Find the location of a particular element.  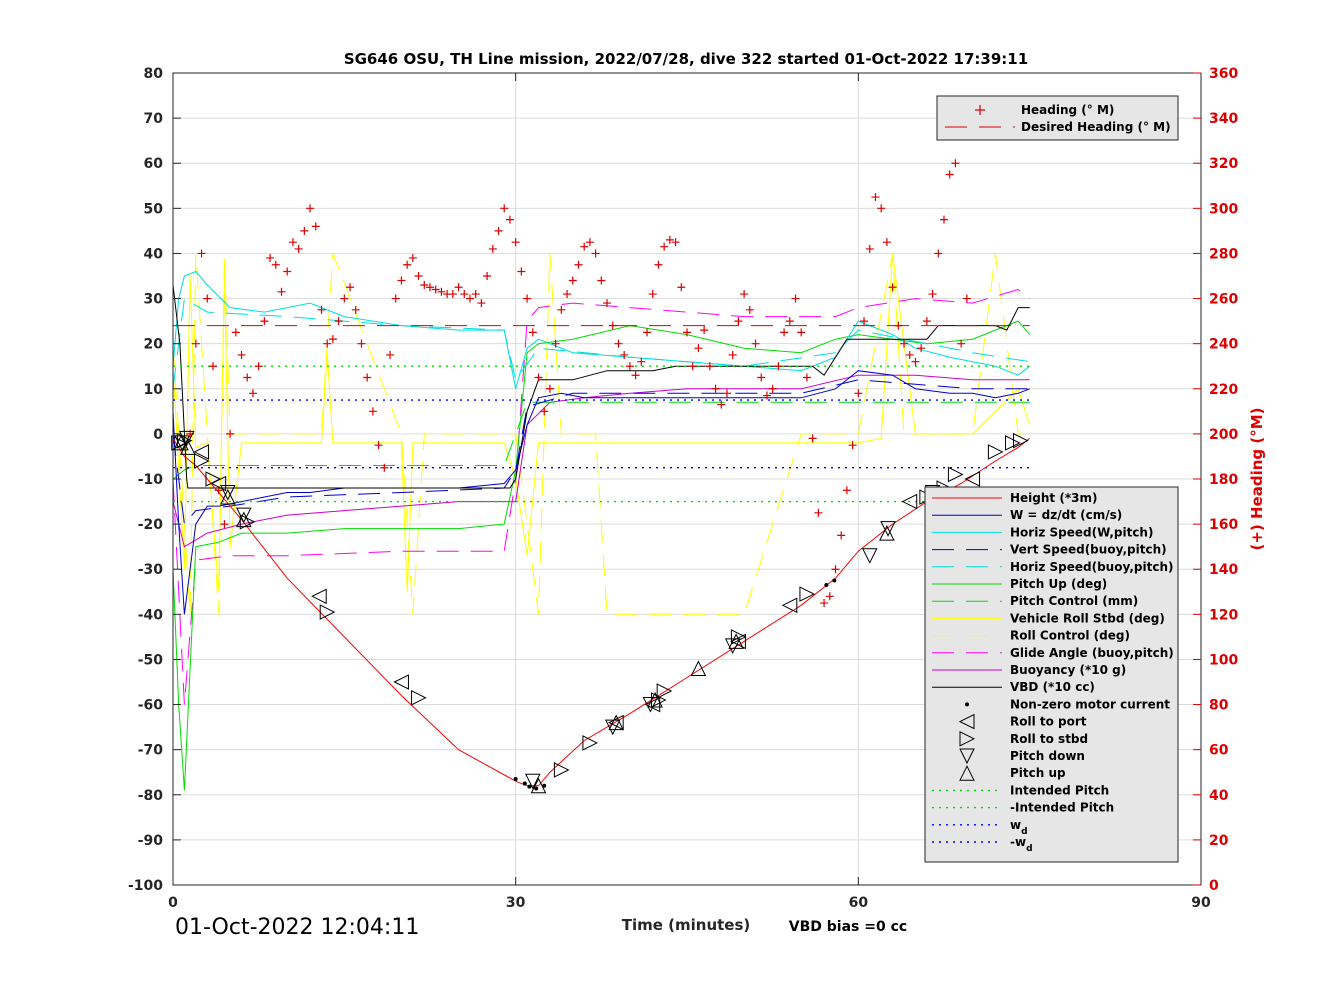

y-right-tick-label: 220 is located at coordinates (1223, 390).